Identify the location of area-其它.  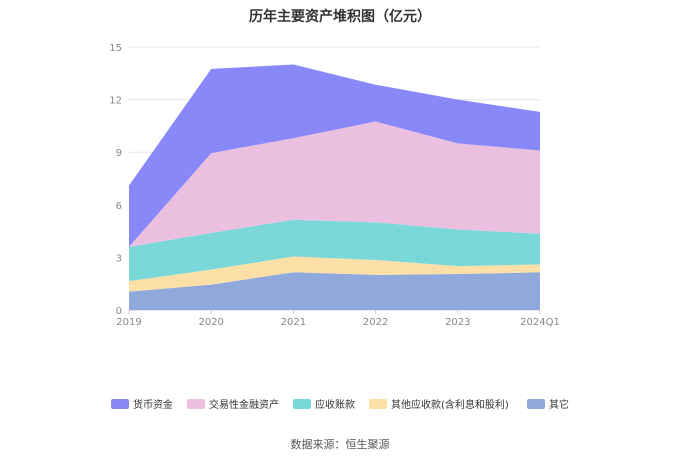
(334, 291).